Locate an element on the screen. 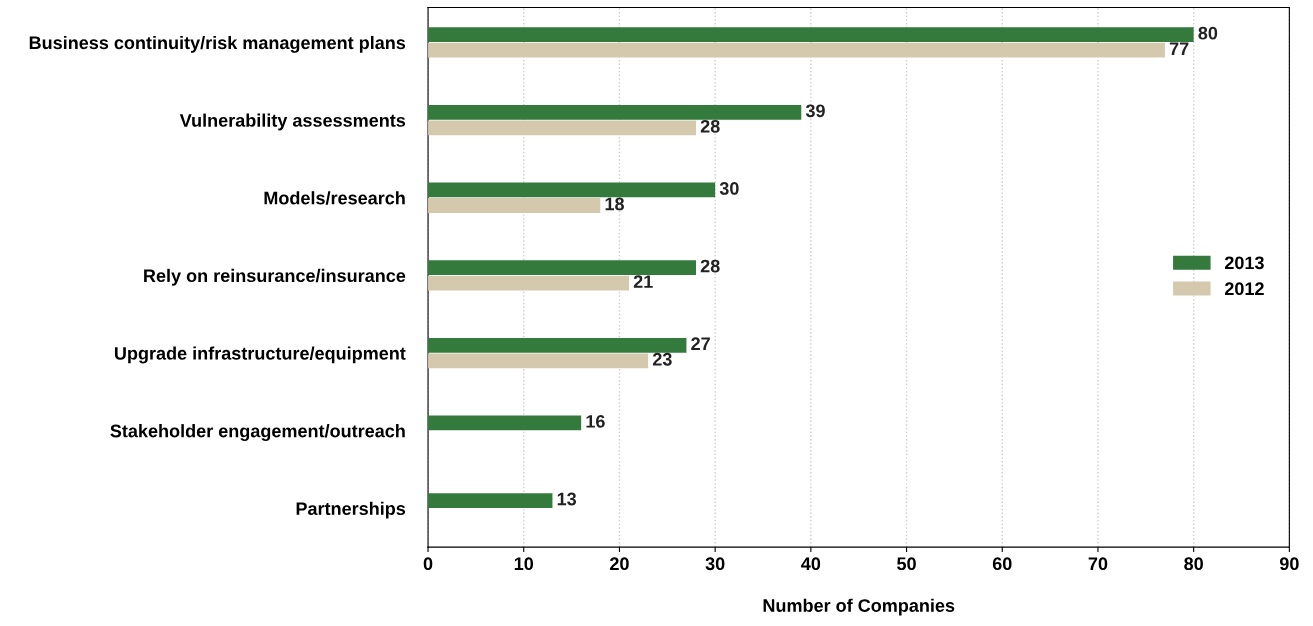  data-label: 21 is located at coordinates (643, 281).